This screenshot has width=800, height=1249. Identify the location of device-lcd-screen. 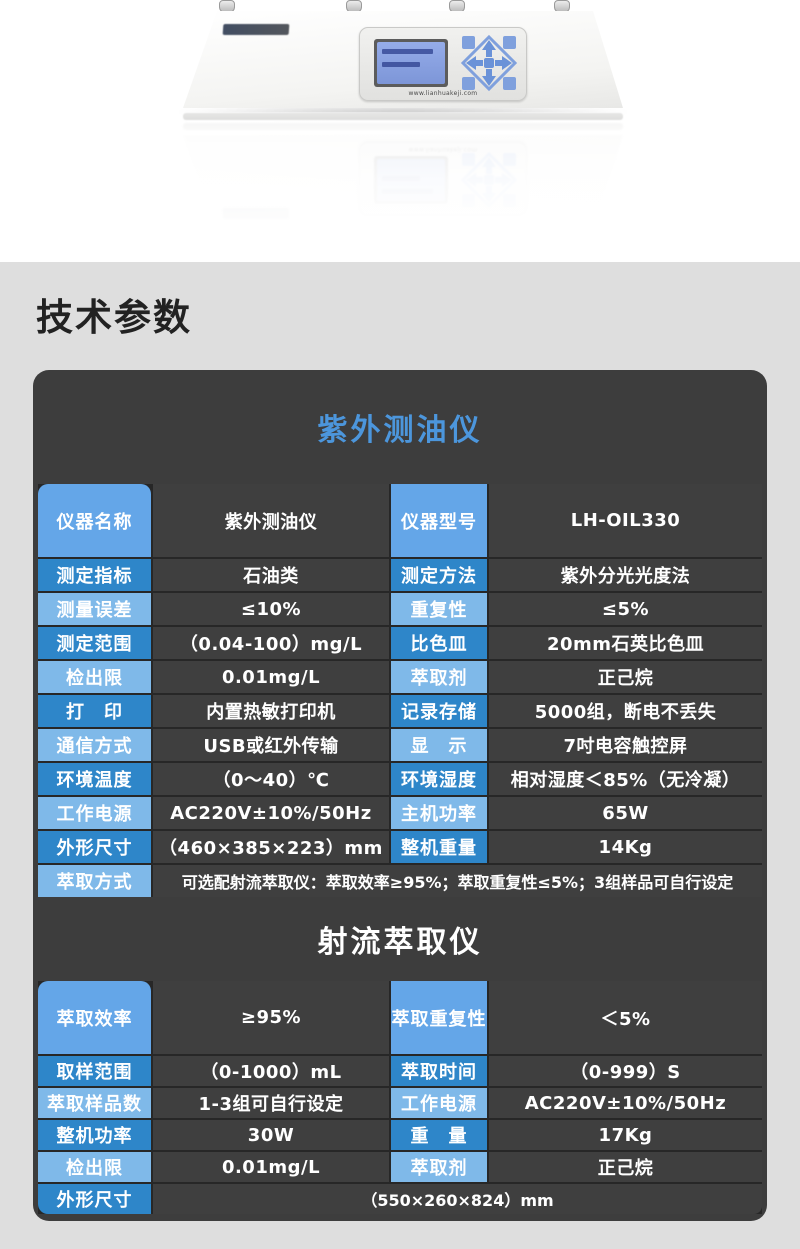
(411, 63).